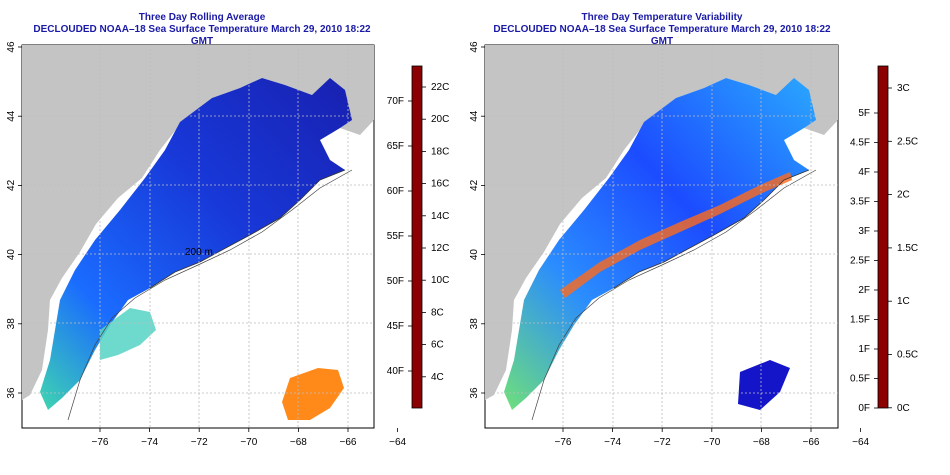 The width and height of the screenshot is (950, 475). What do you see at coordinates (395, 371) in the screenshot?
I see `left-colorbar-f-label: 40F` at bounding box center [395, 371].